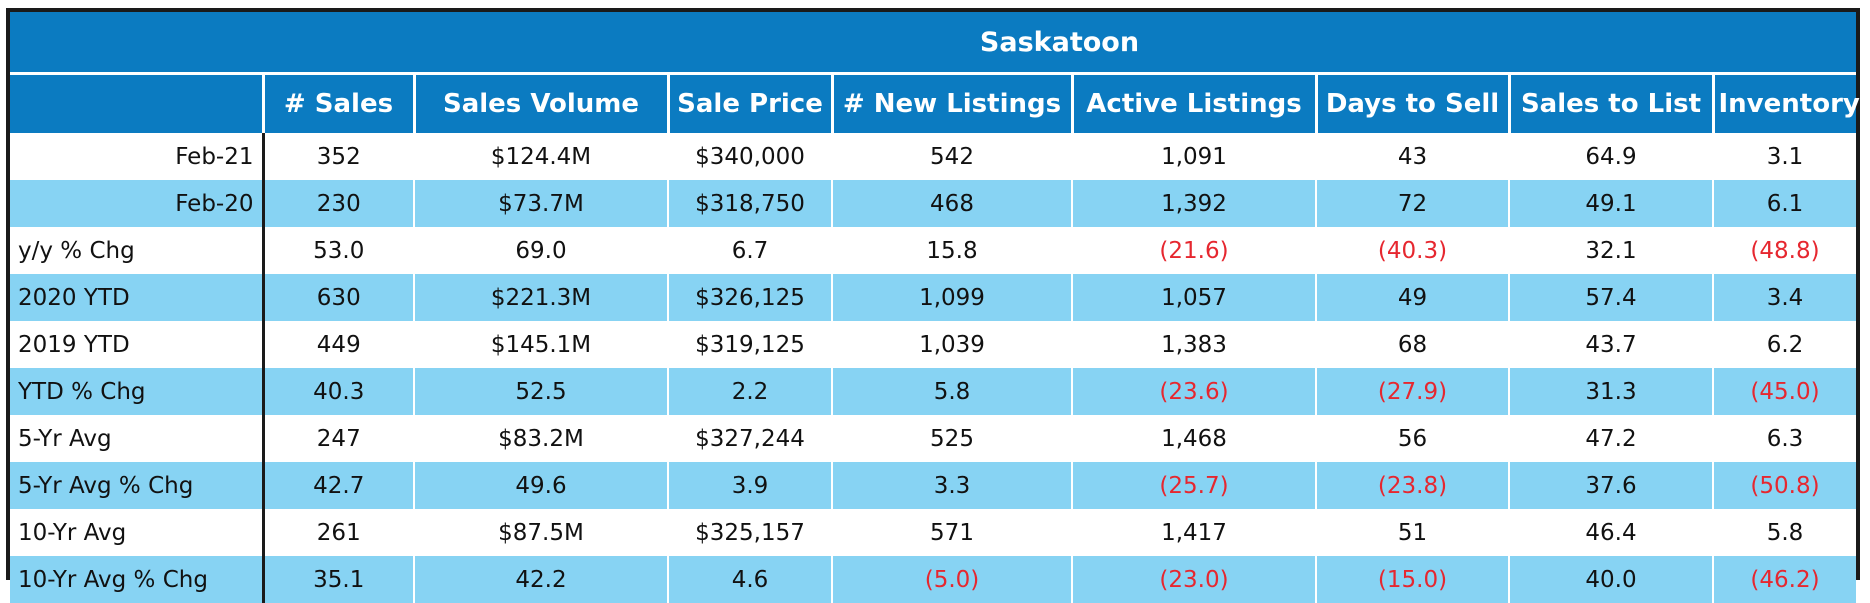 The width and height of the screenshot is (1870, 603). What do you see at coordinates (540, 532) in the screenshot?
I see `table-cell: $87.5M` at bounding box center [540, 532].